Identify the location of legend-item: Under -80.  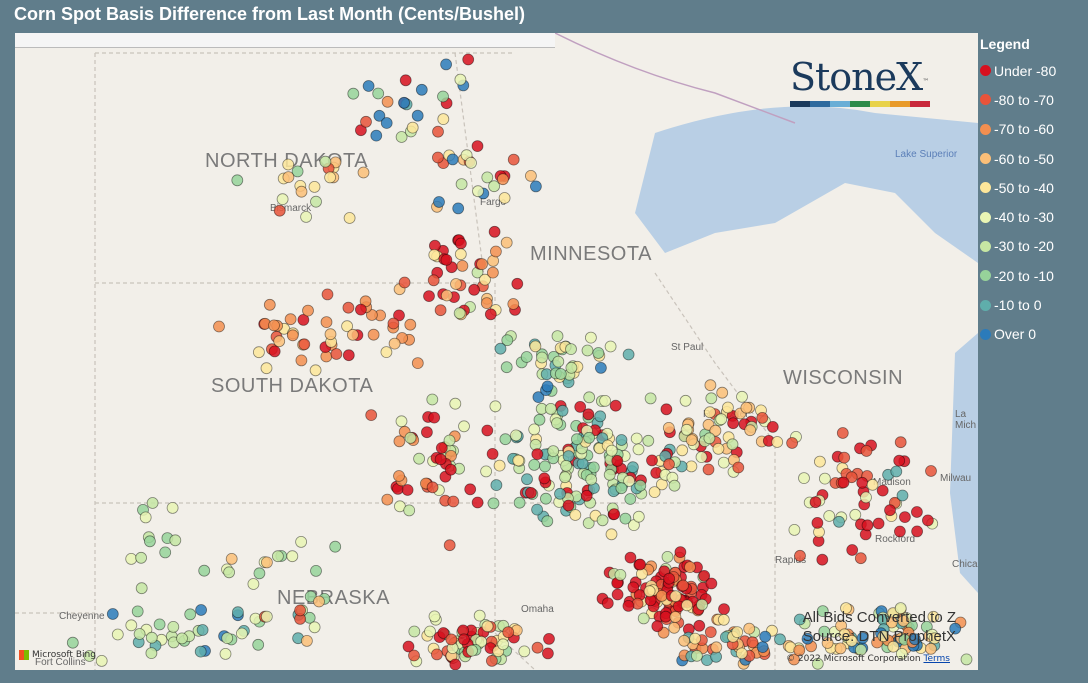
(1018, 70).